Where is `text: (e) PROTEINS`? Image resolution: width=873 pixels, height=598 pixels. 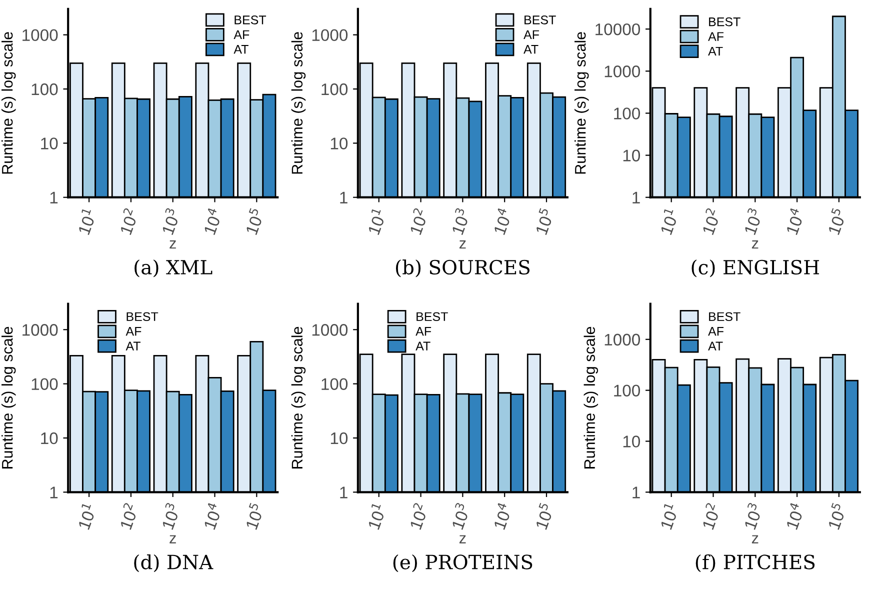 text: (e) PROTEINS is located at coordinates (462, 563).